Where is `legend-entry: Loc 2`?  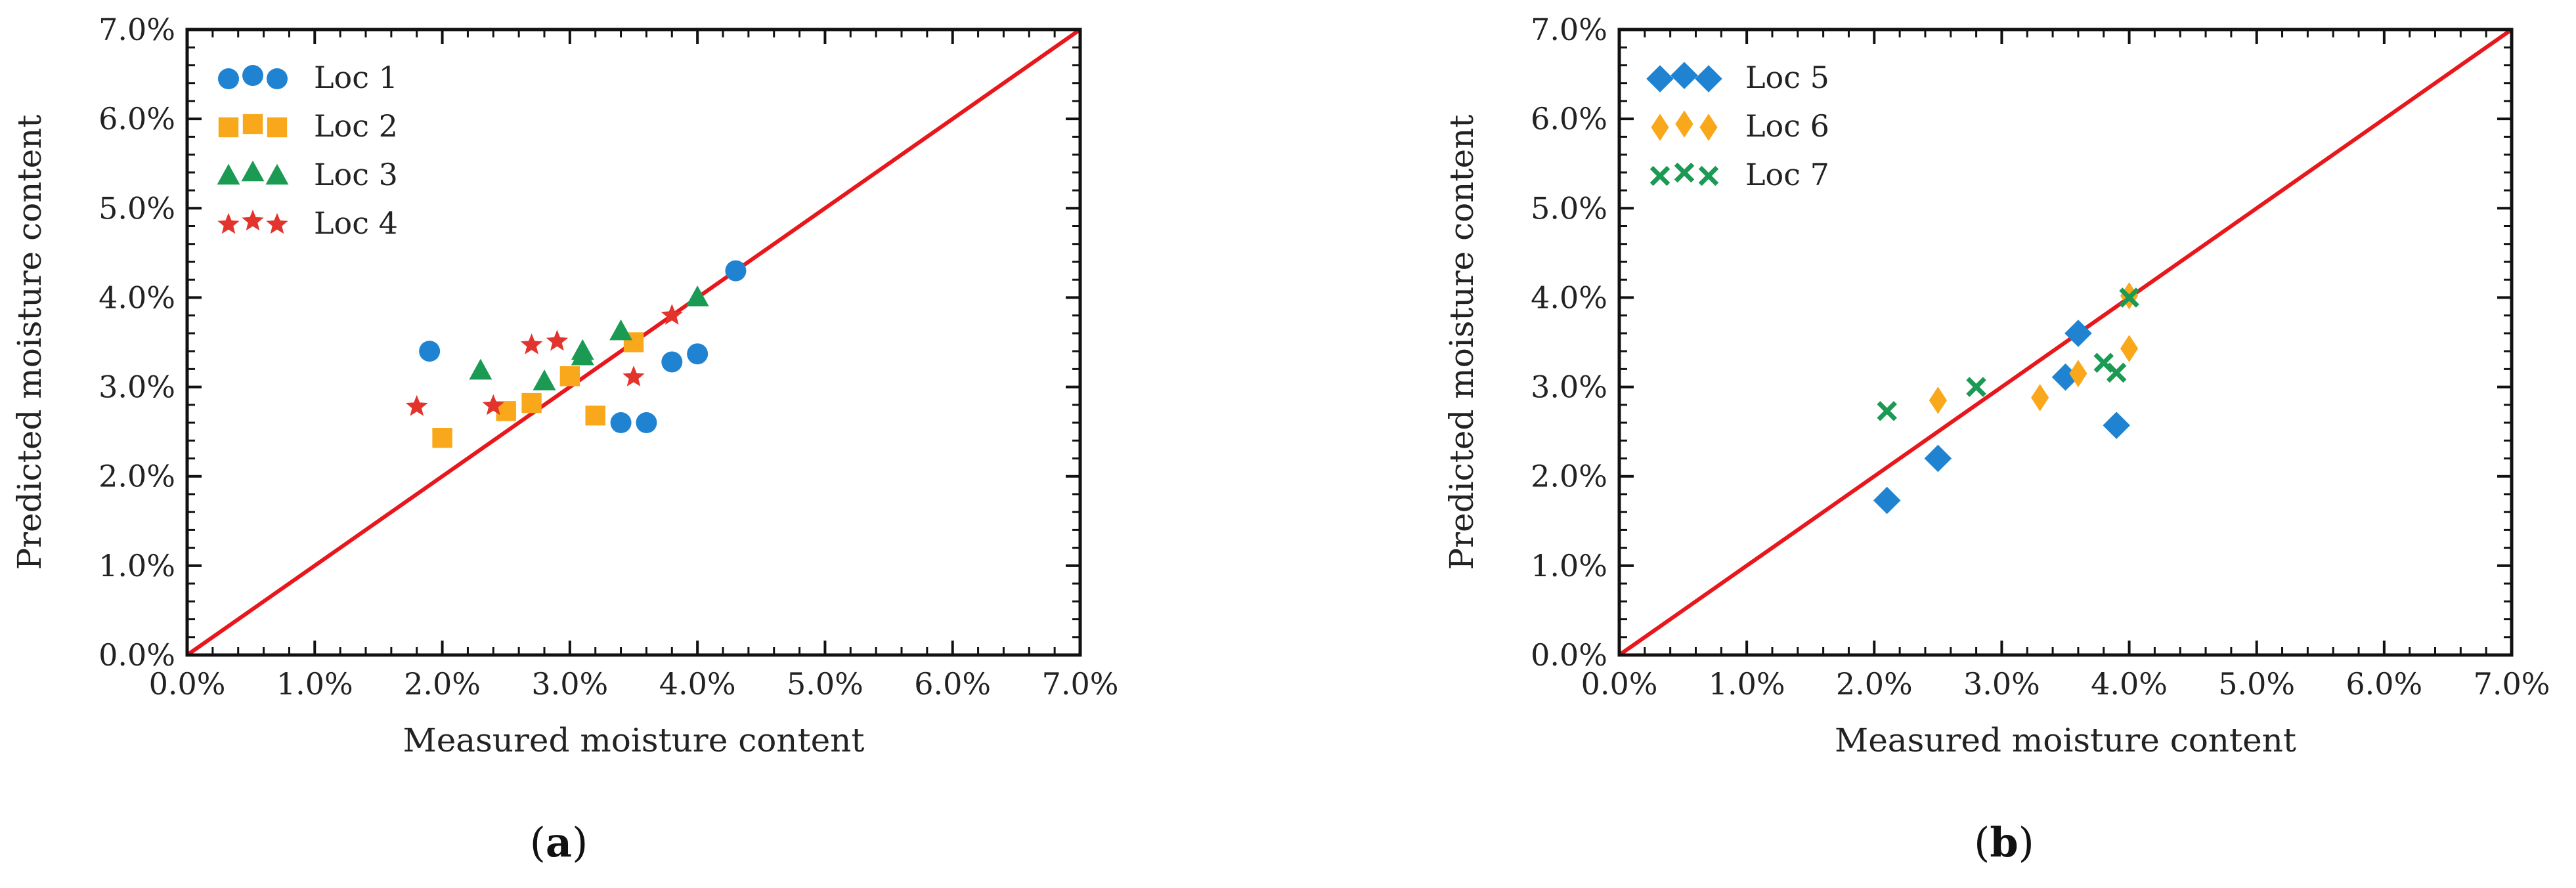
legend-entry: Loc 2 is located at coordinates (356, 126).